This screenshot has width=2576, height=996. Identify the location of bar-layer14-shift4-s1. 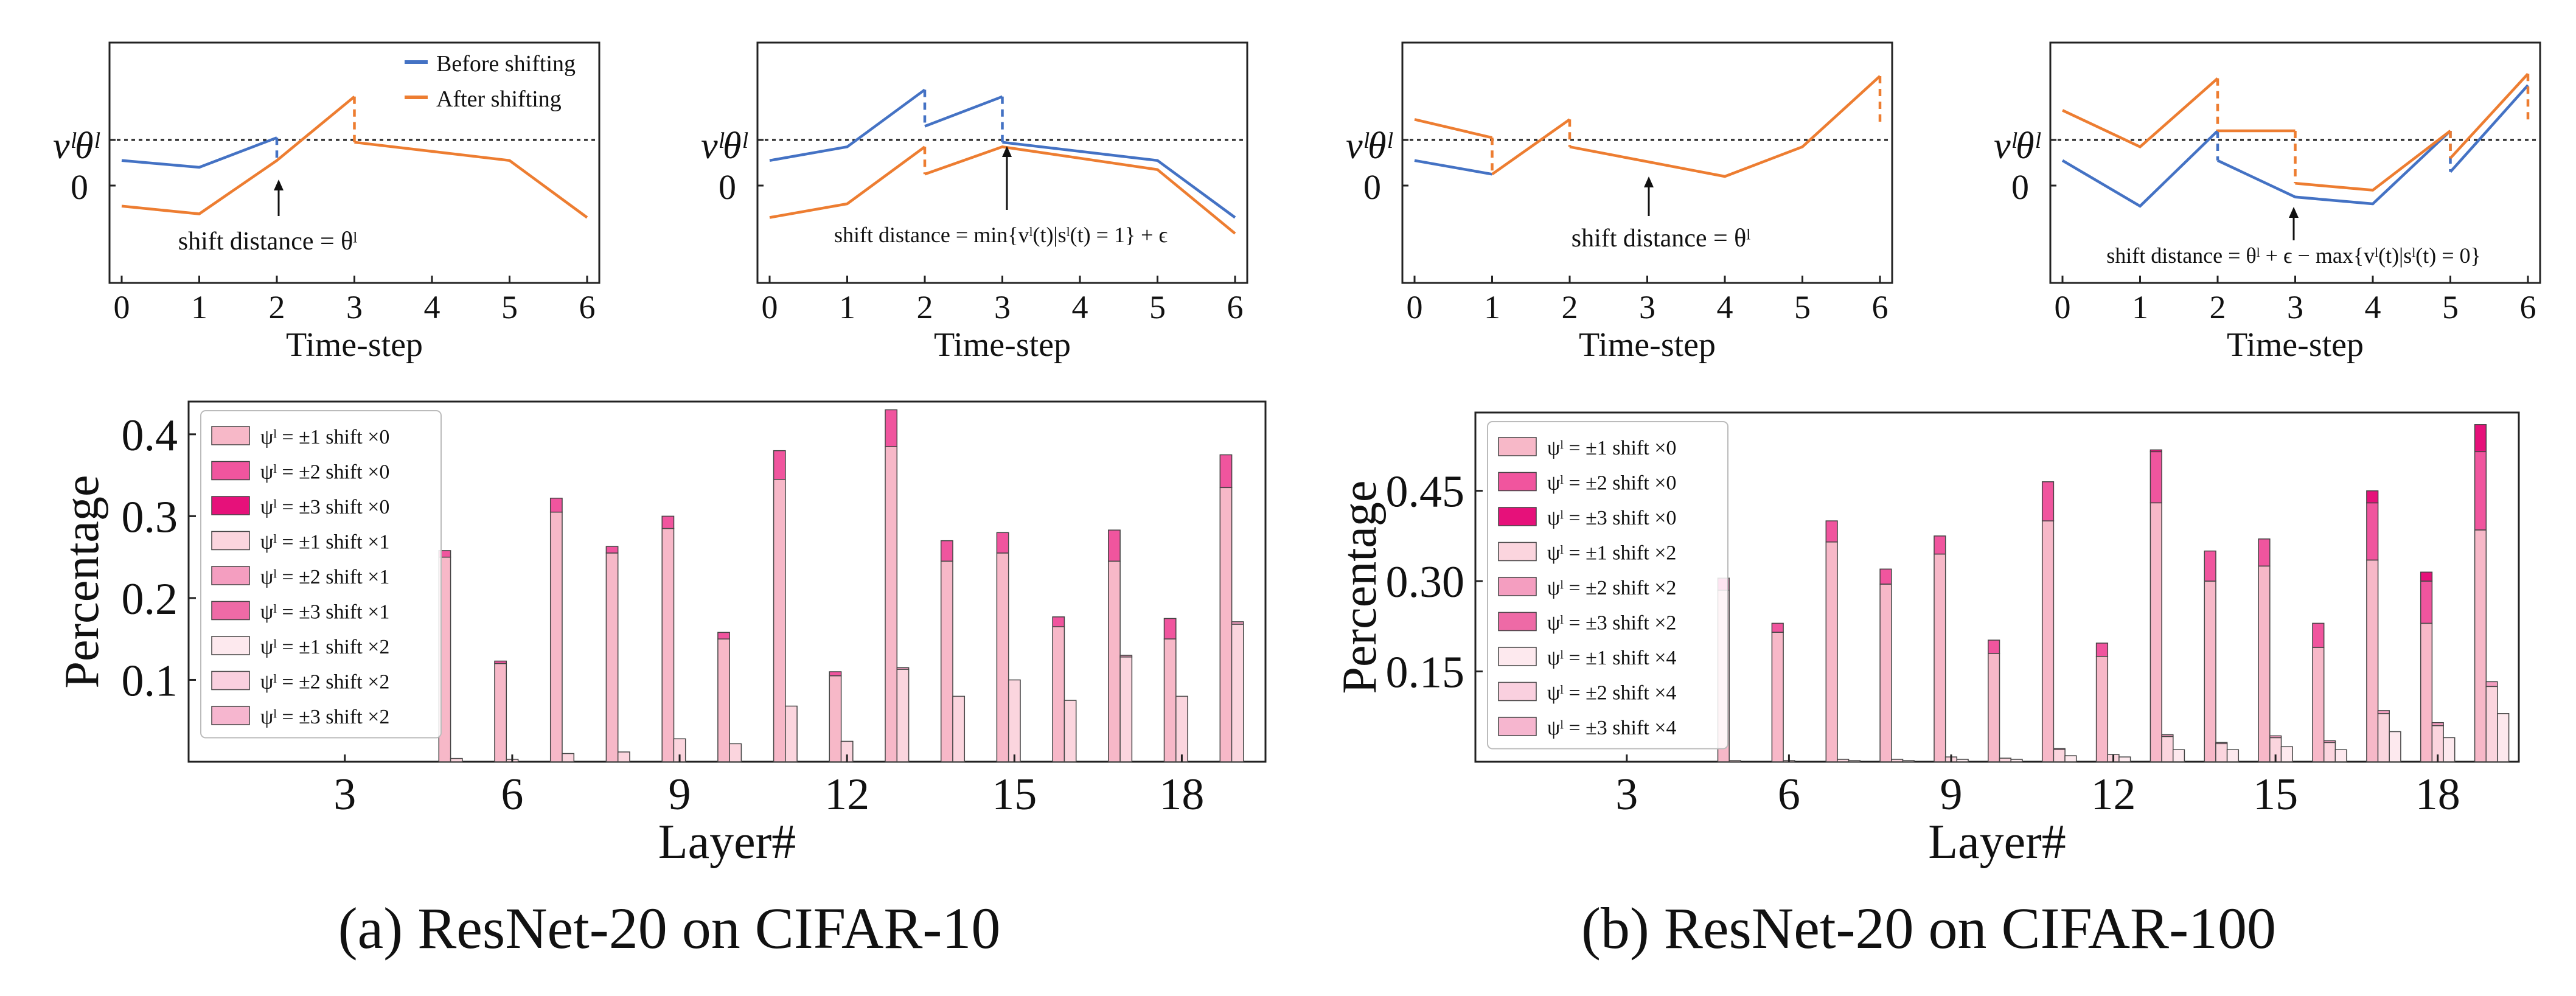
(2233, 755).